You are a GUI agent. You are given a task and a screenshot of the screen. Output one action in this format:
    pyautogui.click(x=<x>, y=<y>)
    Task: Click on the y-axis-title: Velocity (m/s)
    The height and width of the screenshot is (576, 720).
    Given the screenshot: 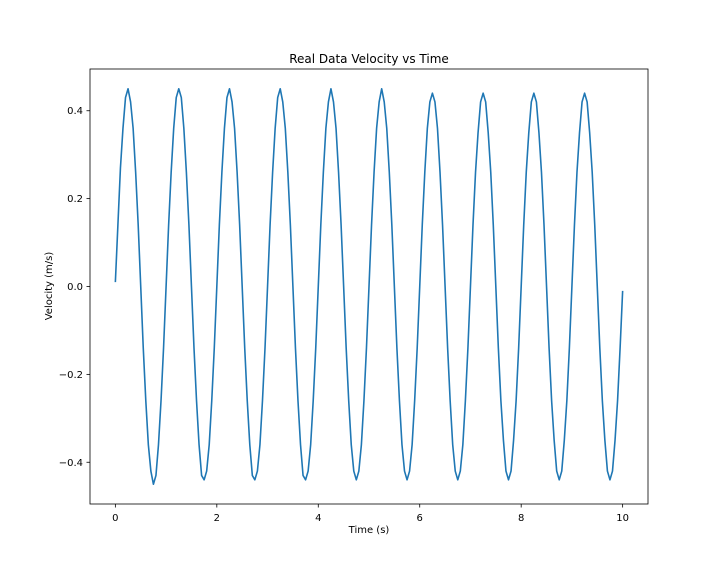 What is the action you would take?
    pyautogui.click(x=49, y=286)
    